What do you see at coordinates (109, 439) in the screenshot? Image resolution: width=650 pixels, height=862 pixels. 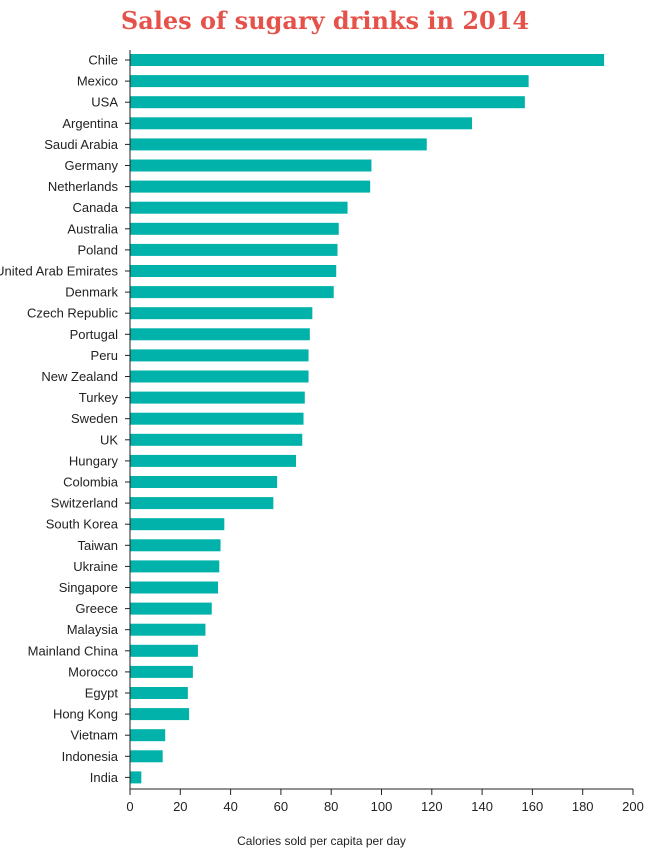 I see `category-label: UK` at bounding box center [109, 439].